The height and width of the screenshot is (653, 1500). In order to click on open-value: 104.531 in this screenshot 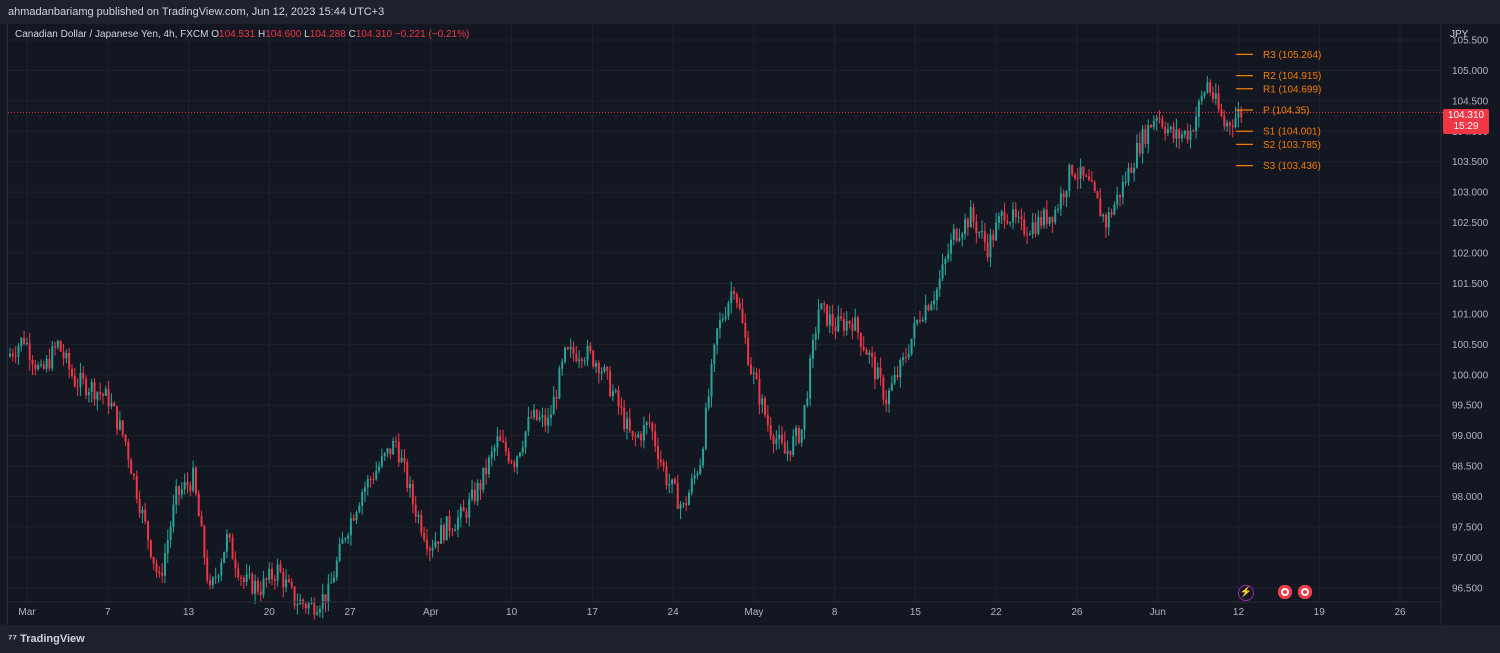, I will do `click(237, 34)`.